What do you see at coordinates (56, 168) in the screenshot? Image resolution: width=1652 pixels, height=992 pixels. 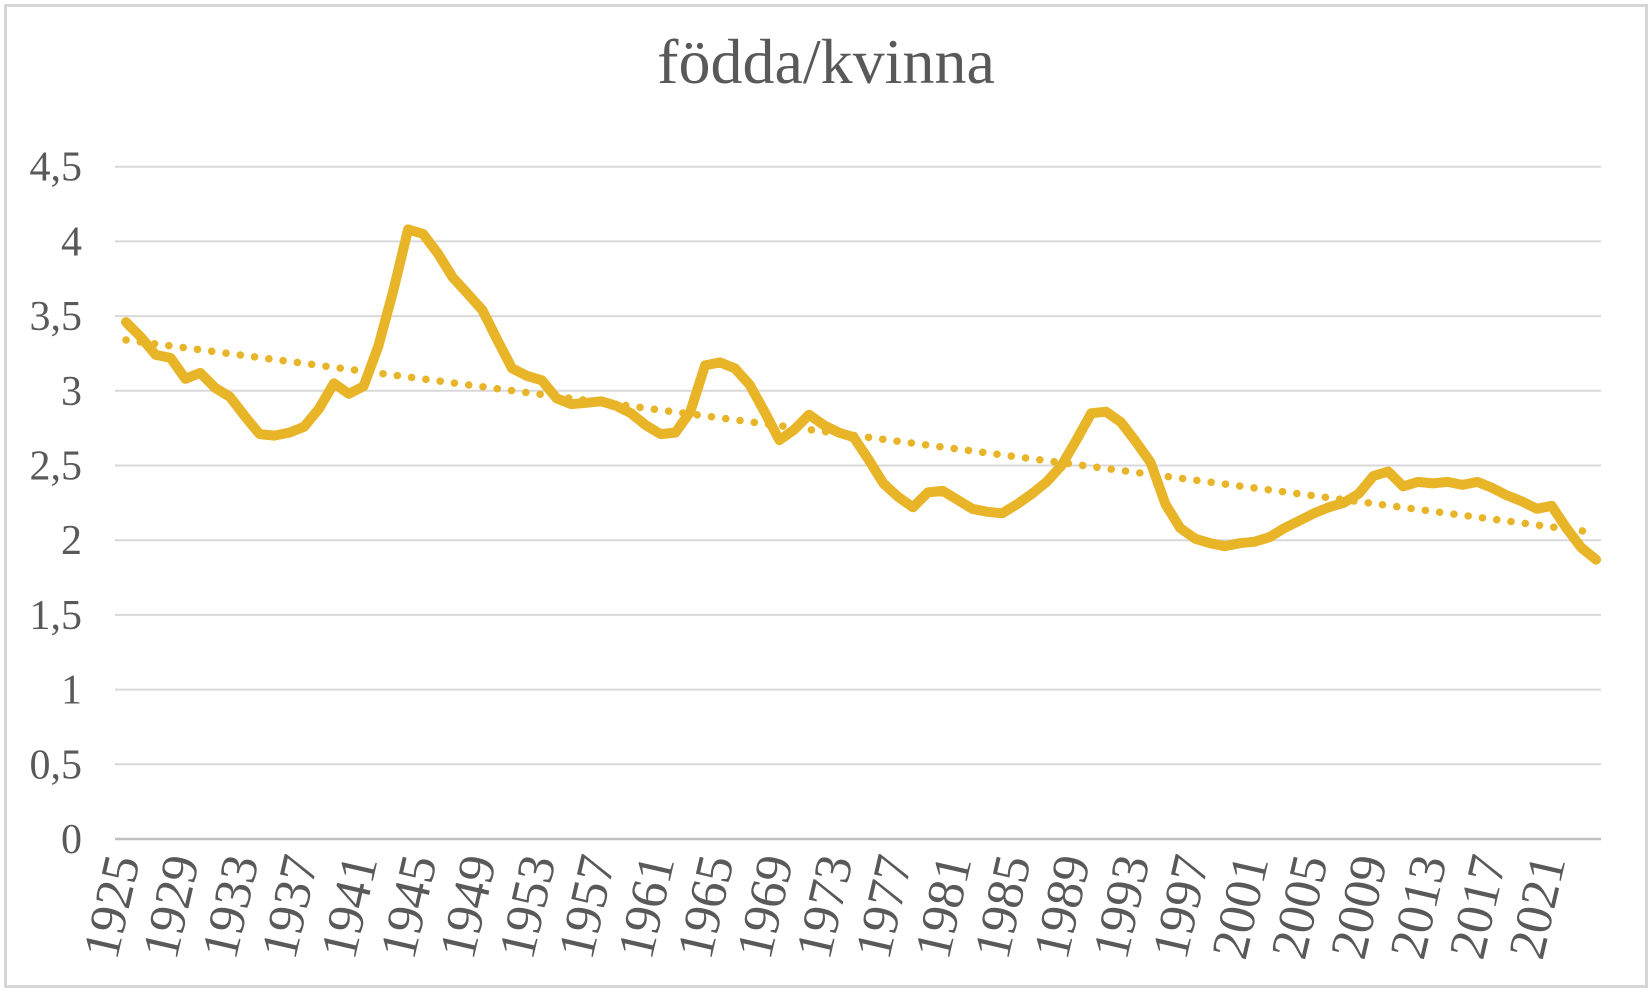 I see `y-tick-label: 4,5` at bounding box center [56, 168].